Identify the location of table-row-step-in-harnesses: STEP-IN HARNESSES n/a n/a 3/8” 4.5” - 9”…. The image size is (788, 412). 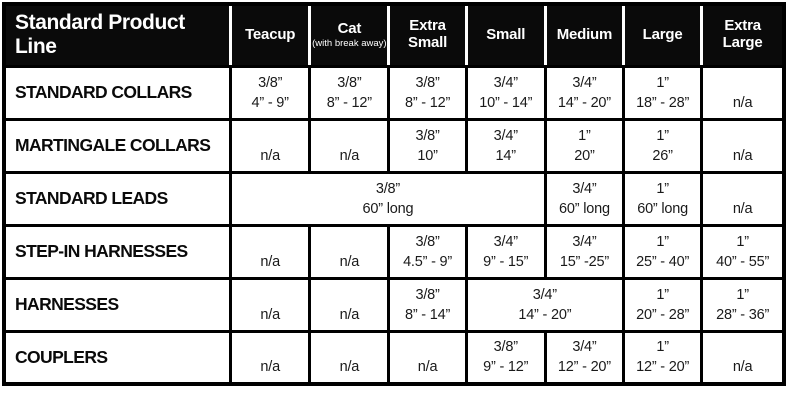
(394, 251).